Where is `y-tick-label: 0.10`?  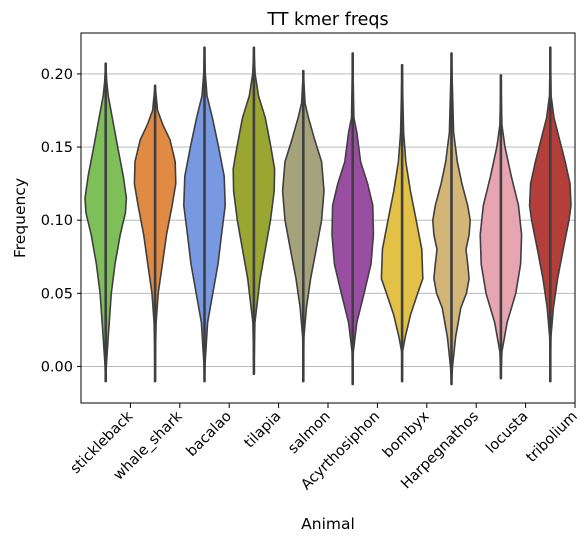
y-tick-label: 0.10 is located at coordinates (57, 221).